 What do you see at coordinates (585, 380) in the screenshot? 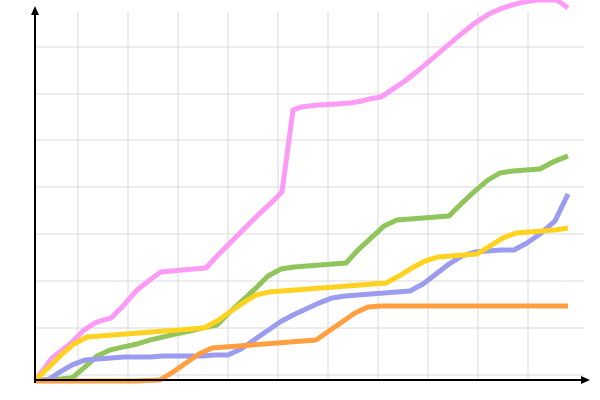
I see `x-axis-arrow-icon` at bounding box center [585, 380].